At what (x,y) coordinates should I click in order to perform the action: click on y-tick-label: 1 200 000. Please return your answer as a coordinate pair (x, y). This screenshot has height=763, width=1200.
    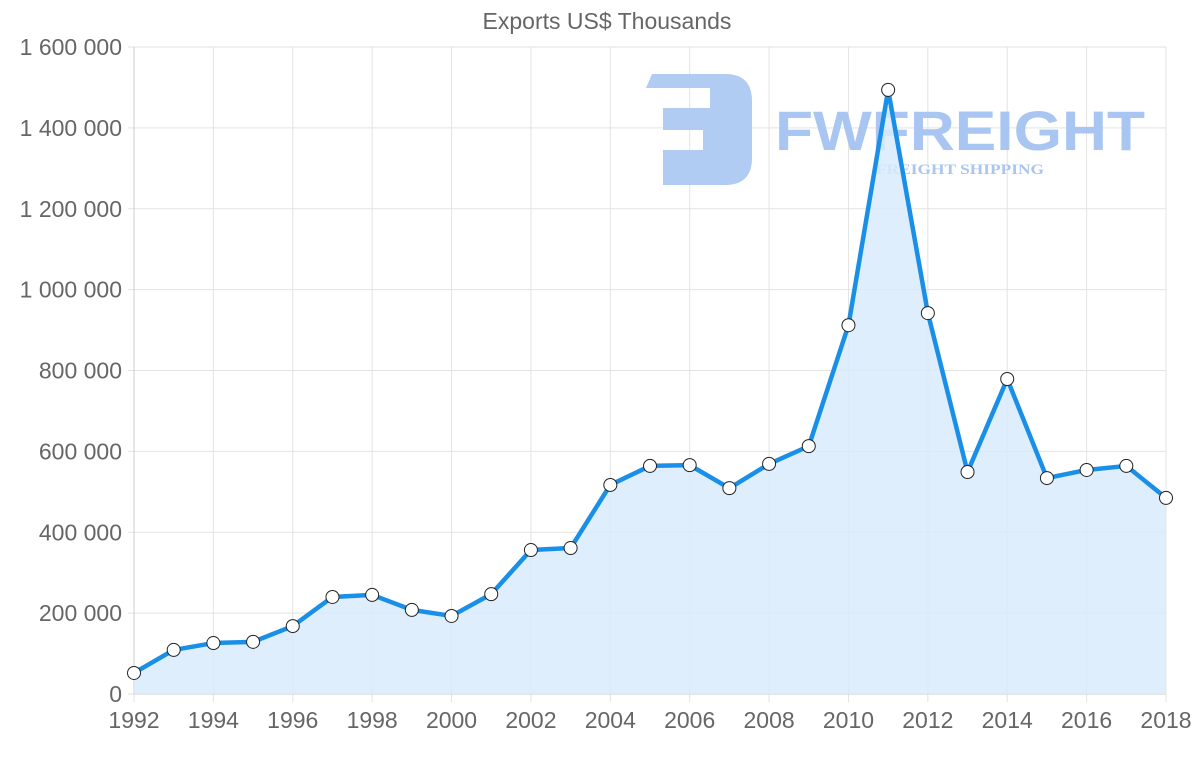
    Looking at the image, I should click on (71, 209).